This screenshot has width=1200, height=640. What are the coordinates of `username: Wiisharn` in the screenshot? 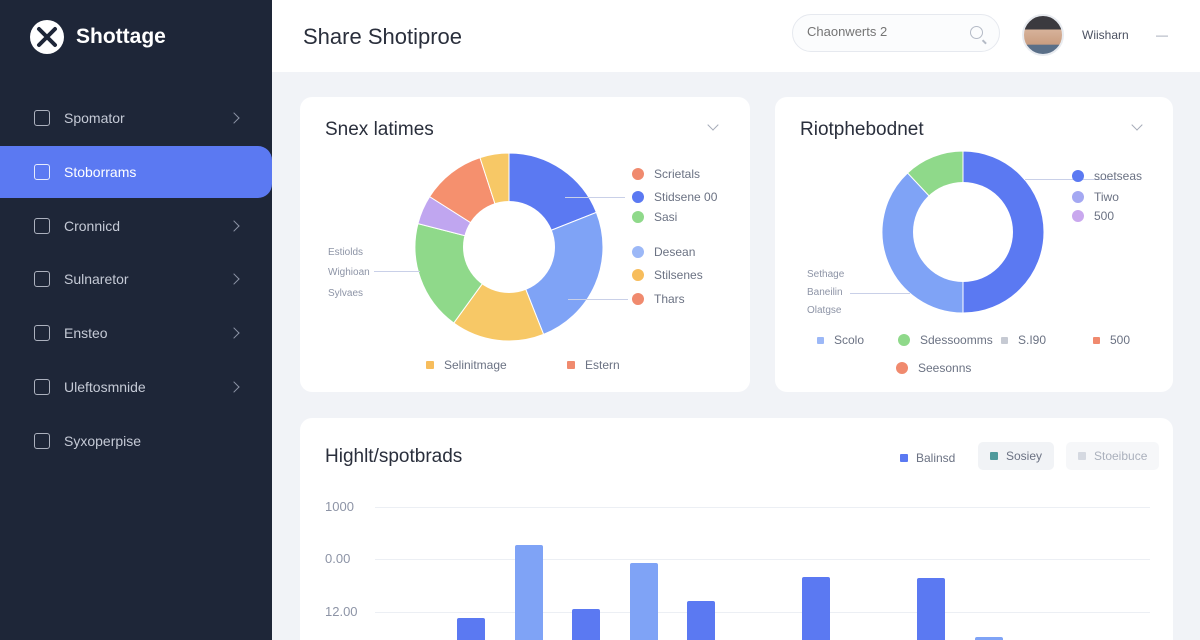 It's located at (1105, 35).